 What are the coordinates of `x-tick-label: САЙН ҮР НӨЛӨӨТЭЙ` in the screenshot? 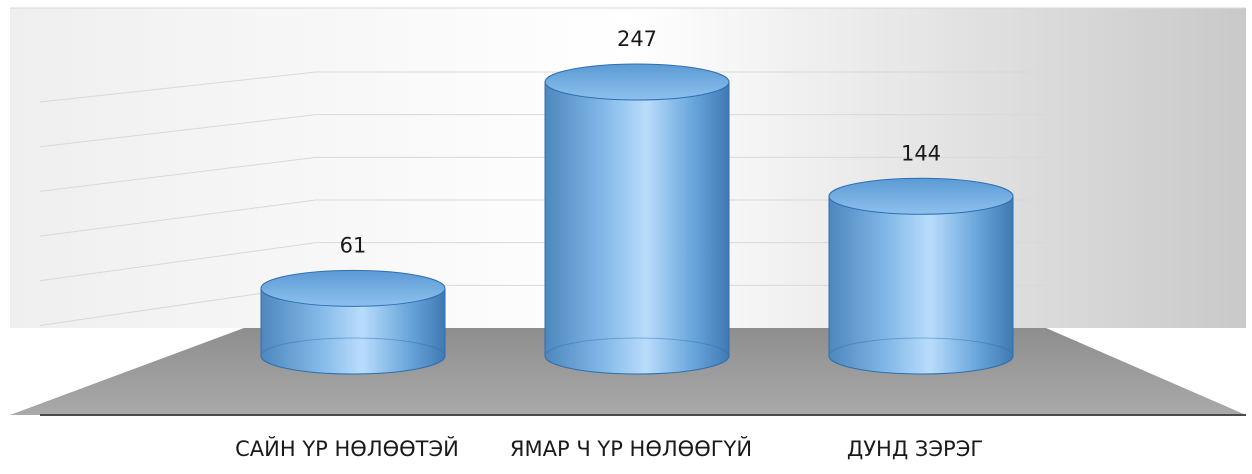 It's located at (347, 448).